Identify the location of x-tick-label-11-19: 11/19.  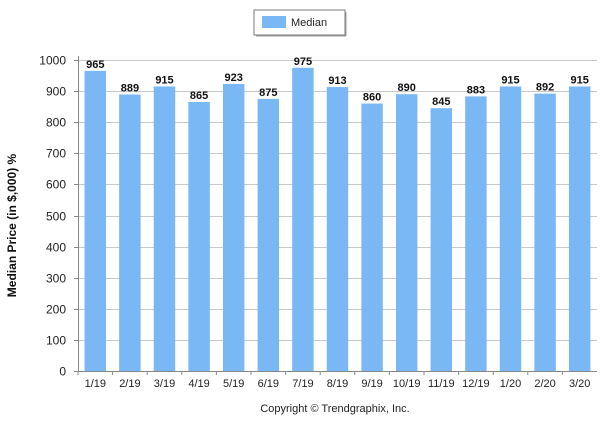
(441, 384).